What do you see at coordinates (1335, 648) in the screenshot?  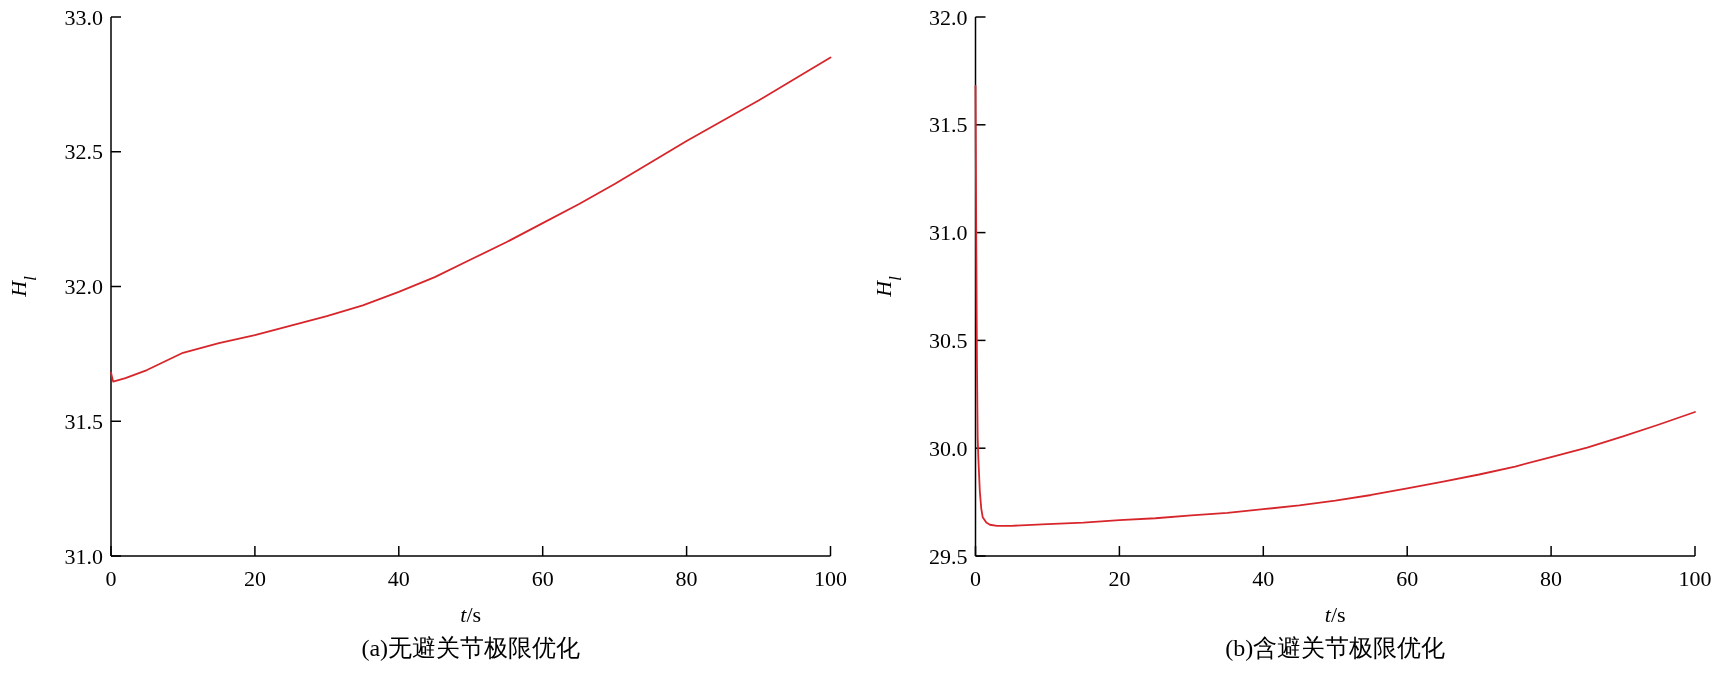 I see `text: (b)含避关节极限优化` at bounding box center [1335, 648].